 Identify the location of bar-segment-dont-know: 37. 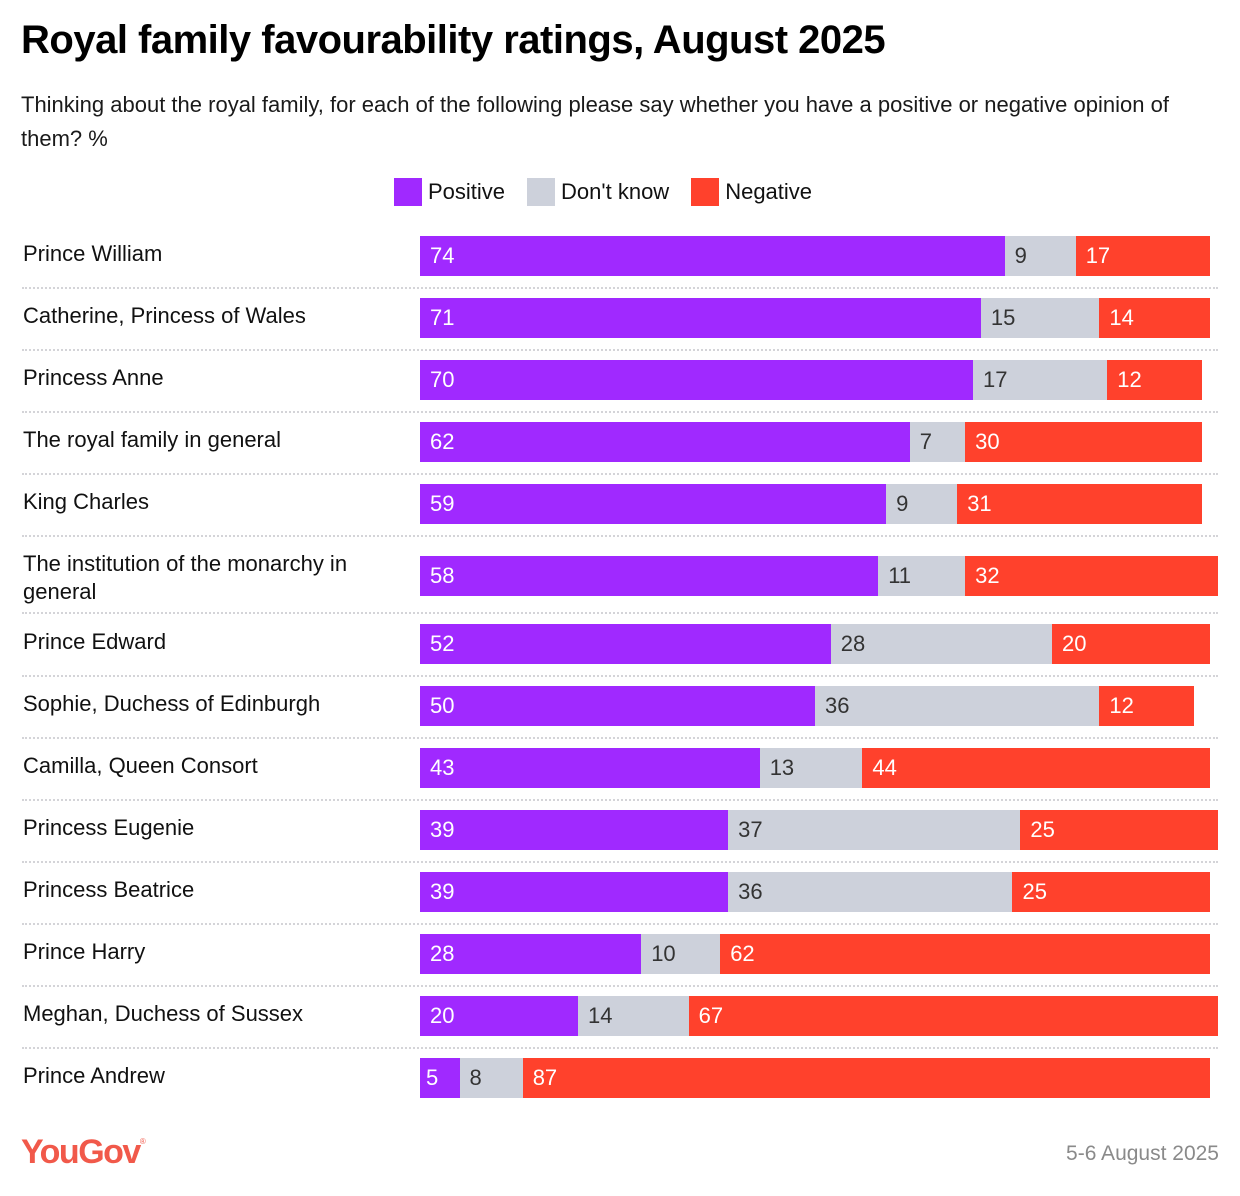
(874, 830).